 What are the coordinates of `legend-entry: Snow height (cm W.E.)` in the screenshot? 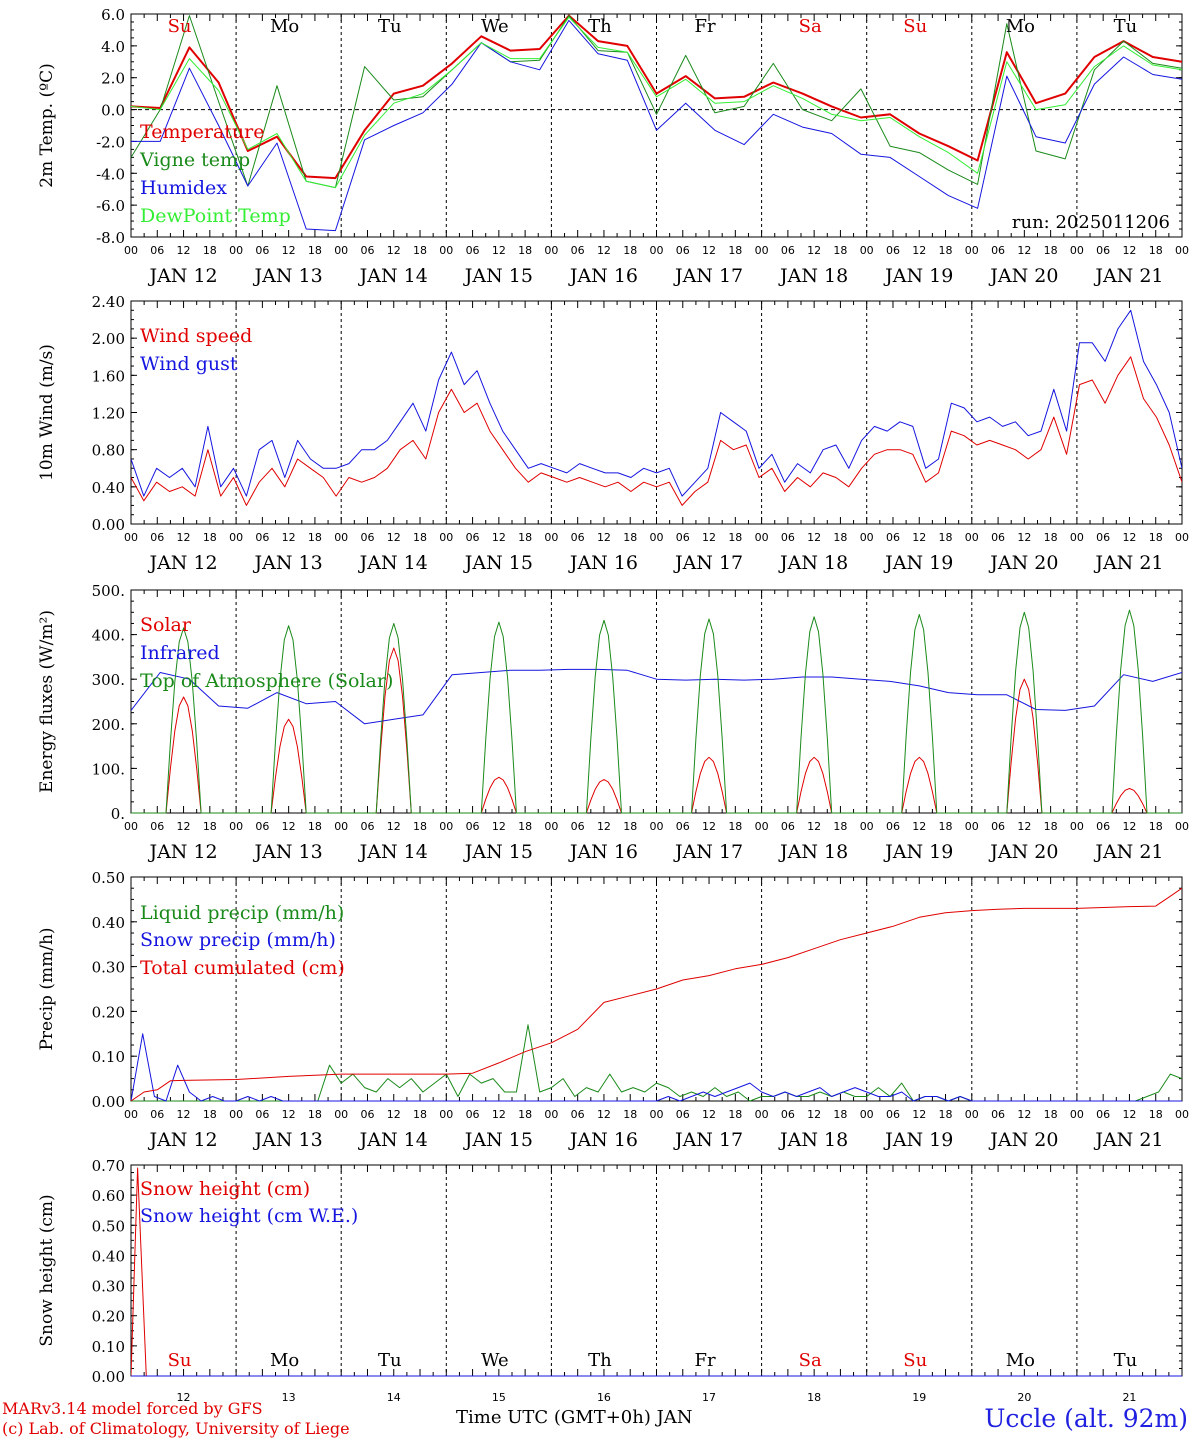 It's located at (249, 1216).